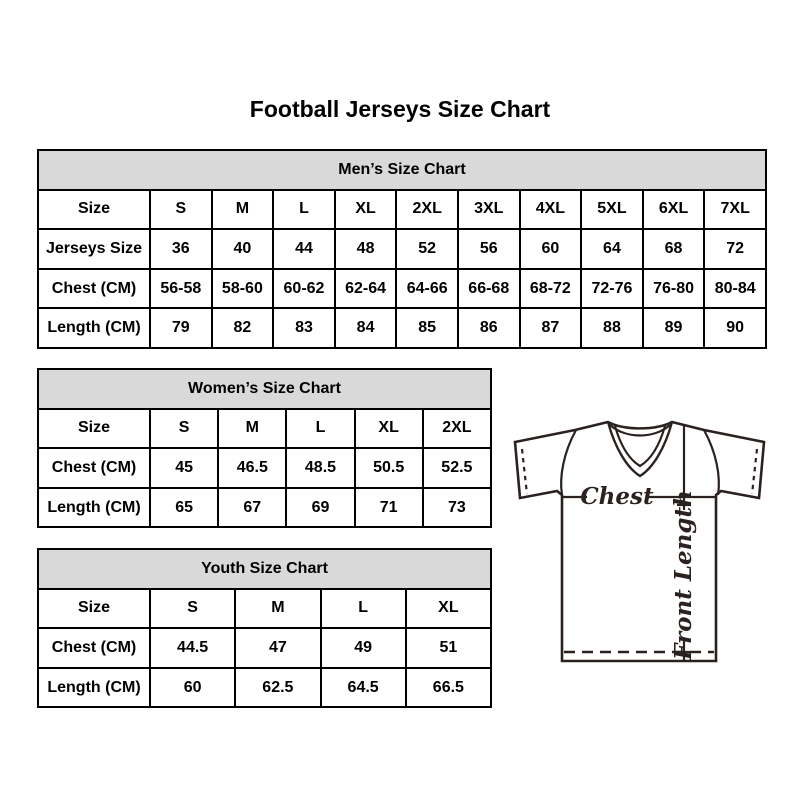 The image size is (800, 800). Describe the element at coordinates (673, 249) in the screenshot. I see `table-cell: 68` at that location.